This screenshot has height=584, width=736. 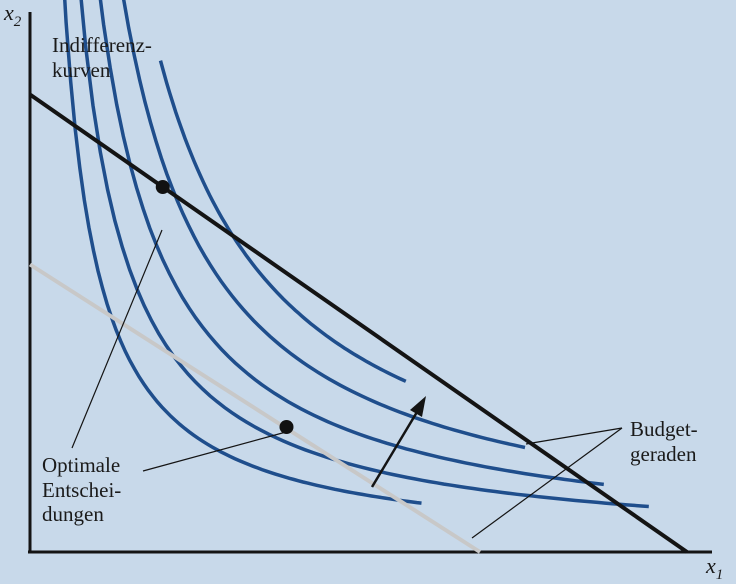 What do you see at coordinates (574, 436) in the screenshot?
I see `budget-leader-line-new` at bounding box center [574, 436].